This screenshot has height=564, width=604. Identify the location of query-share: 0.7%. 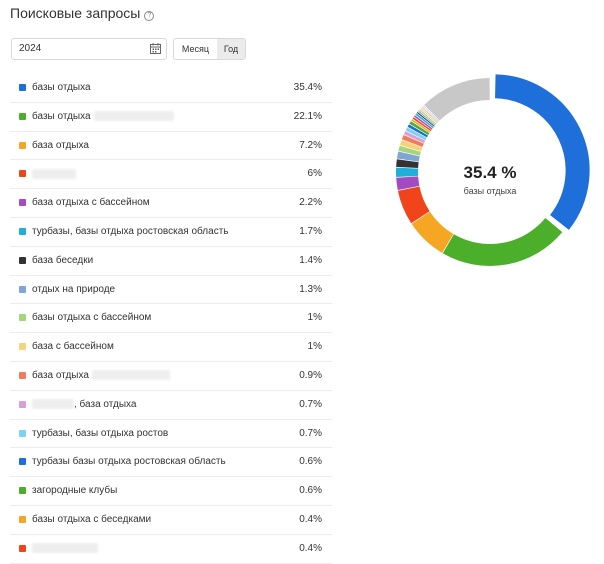
(310, 404).